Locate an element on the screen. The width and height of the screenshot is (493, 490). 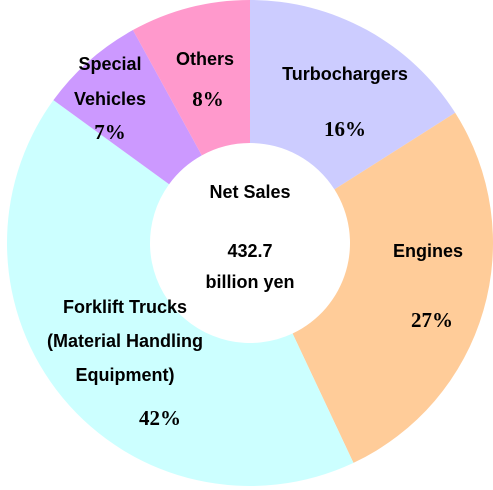
slice-label: Special is located at coordinates (109, 64).